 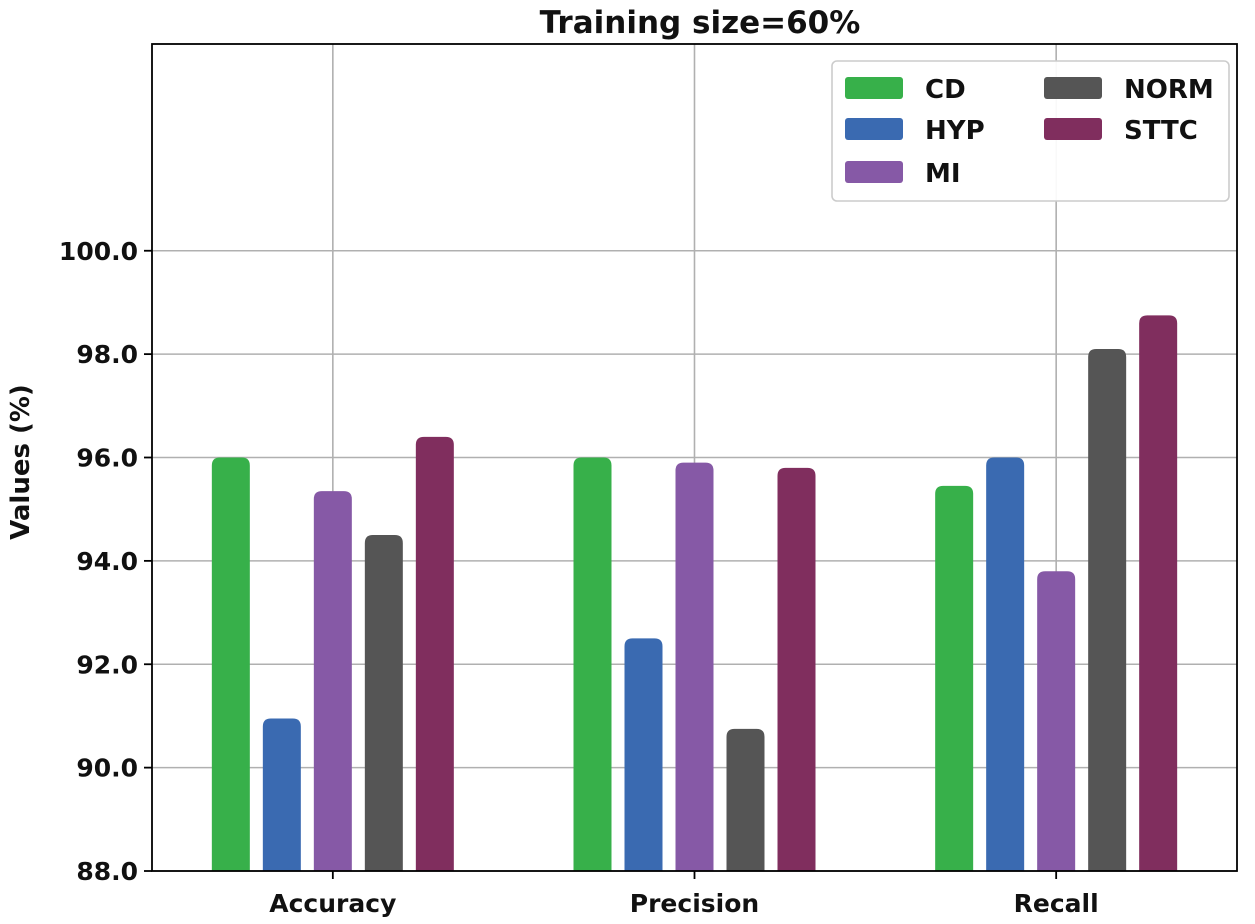 I want to click on bar-sttc-accuracy, so click(x=434, y=653).